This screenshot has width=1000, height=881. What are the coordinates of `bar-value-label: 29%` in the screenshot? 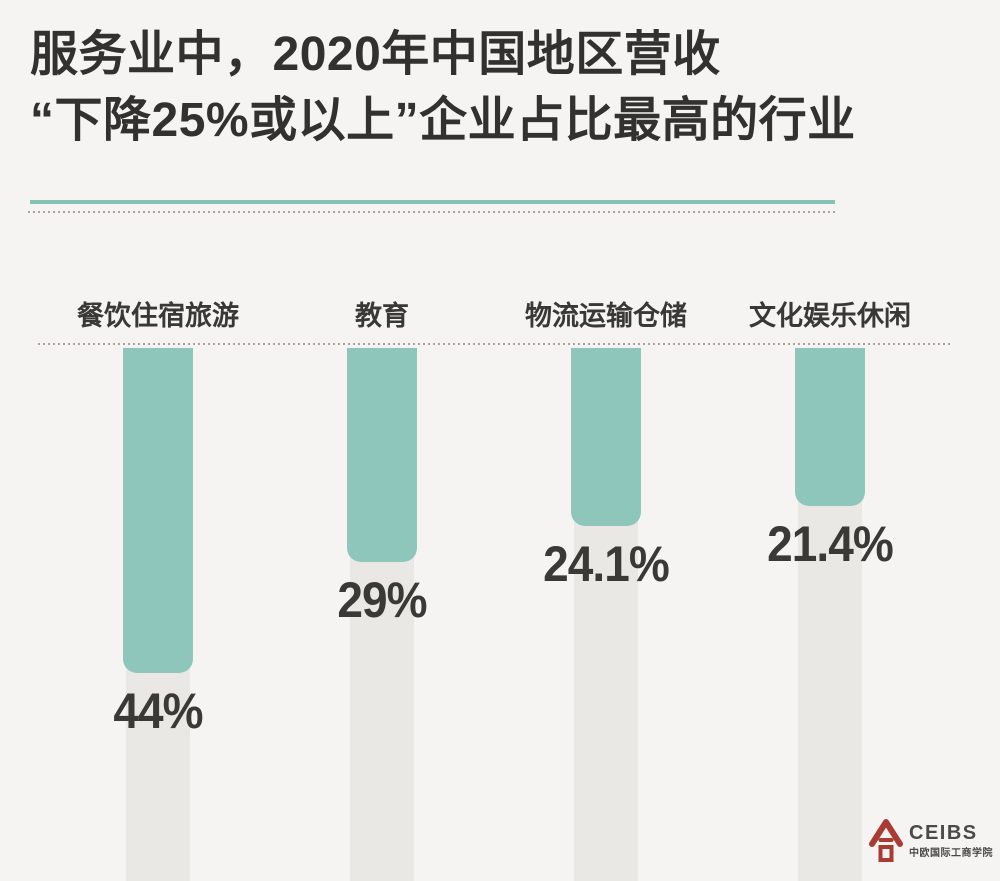 It's located at (382, 600).